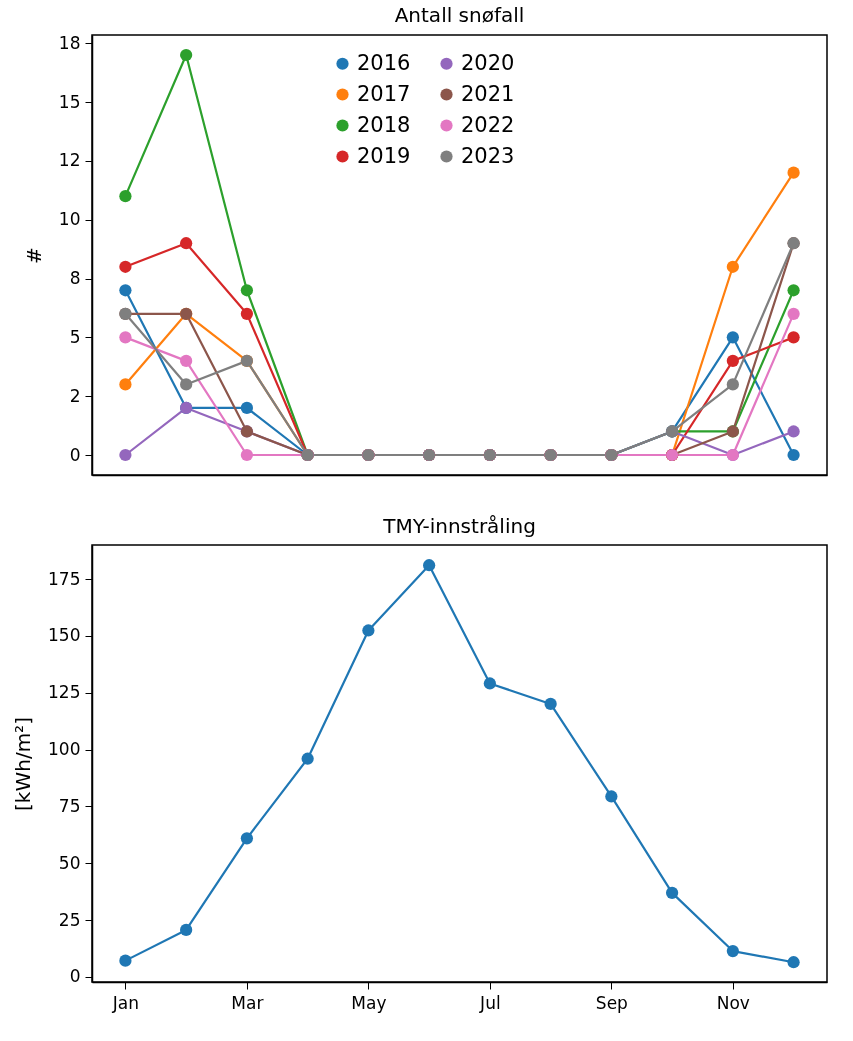 The image size is (853, 1041). I want to click on y-tick-label: 5, so click(75, 336).